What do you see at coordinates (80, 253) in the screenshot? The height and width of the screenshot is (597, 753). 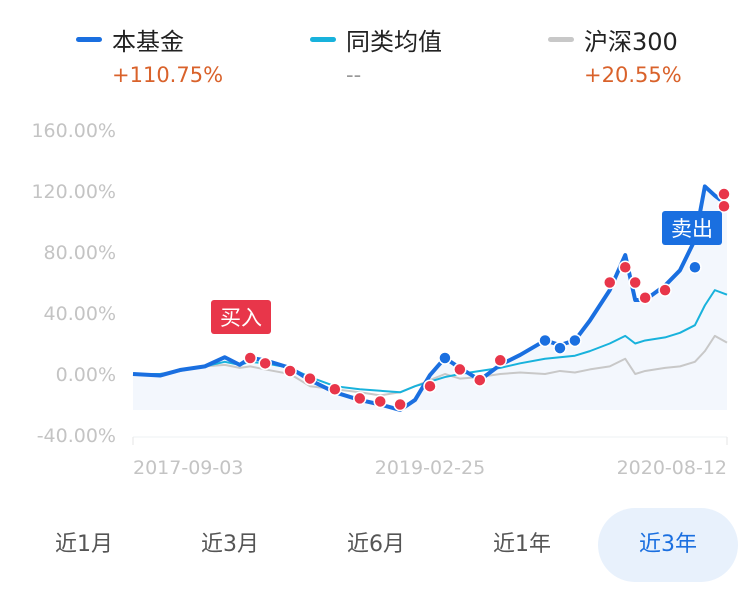 I see `y-tick-label: 80.00%` at bounding box center [80, 253].